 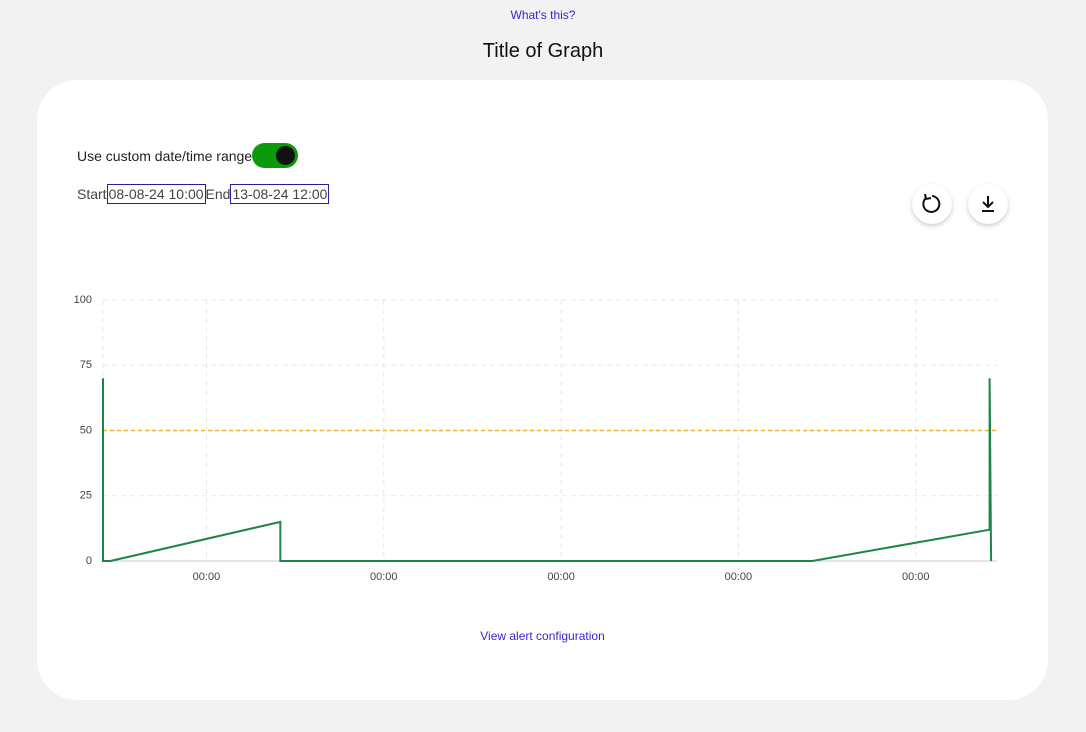 I want to click on y-tick-label: 25, so click(x=86, y=496).